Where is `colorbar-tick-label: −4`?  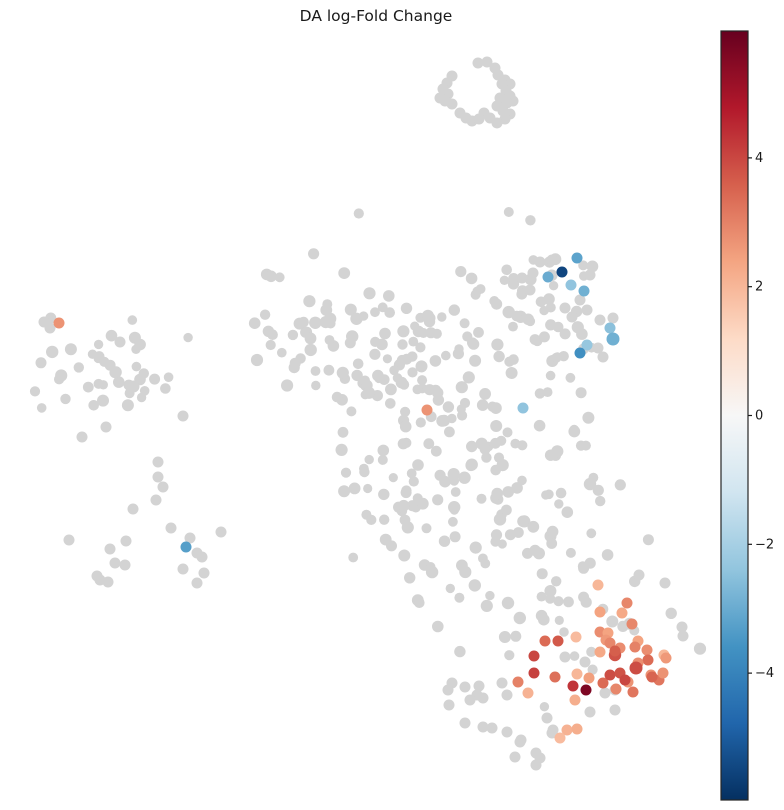 colorbar-tick-label: −4 is located at coordinates (764, 673).